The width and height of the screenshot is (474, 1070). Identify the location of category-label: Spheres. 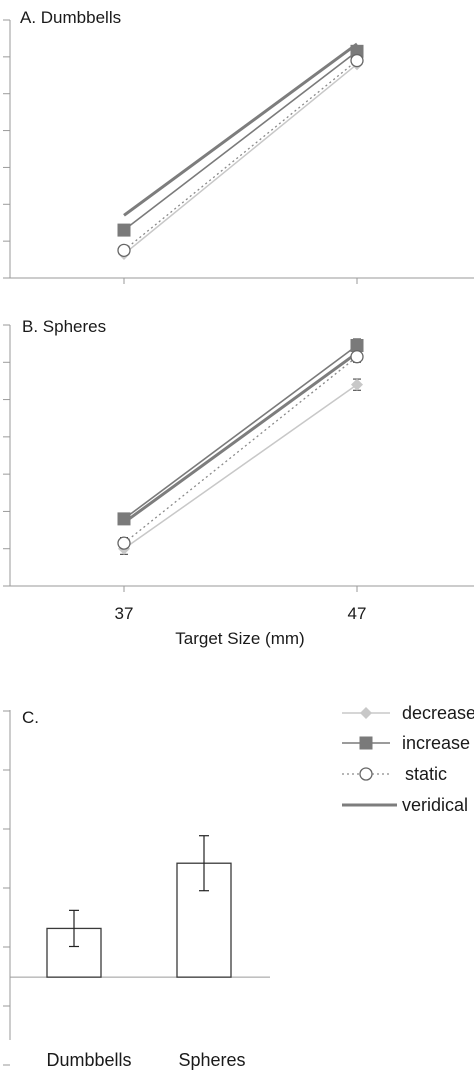
(211, 1060).